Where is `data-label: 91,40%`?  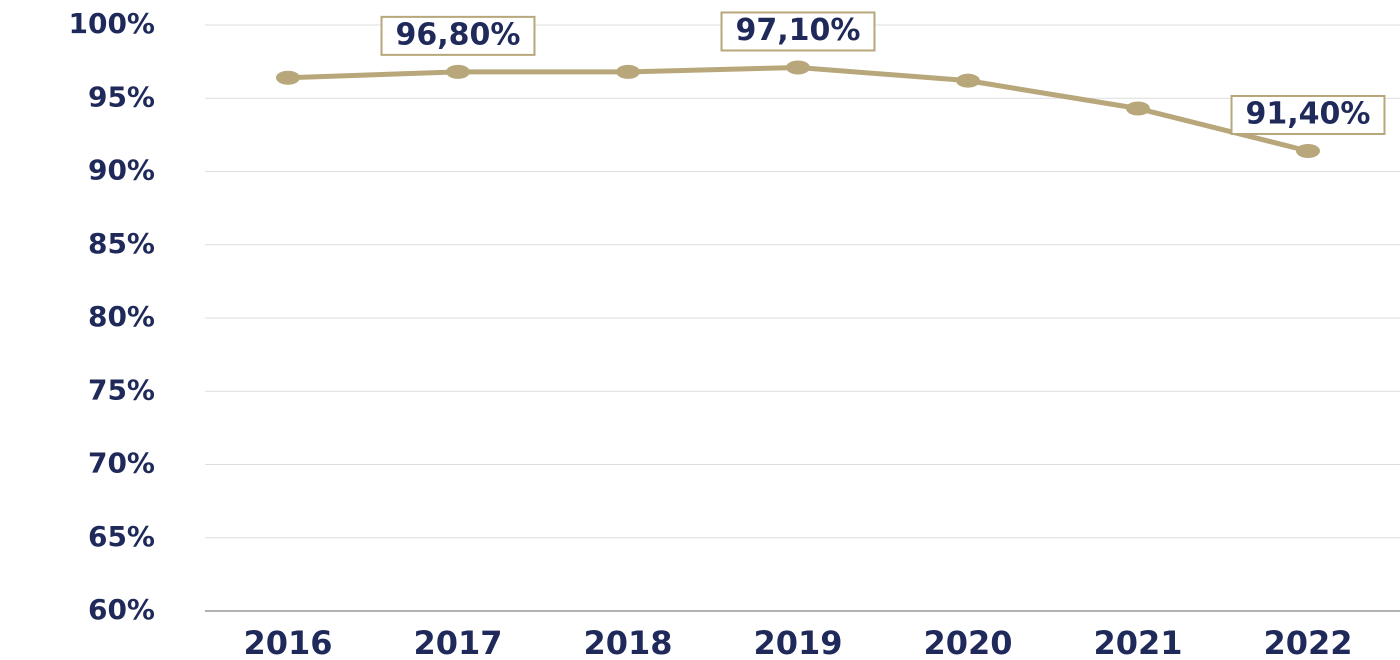 data-label: 91,40% is located at coordinates (1308, 113).